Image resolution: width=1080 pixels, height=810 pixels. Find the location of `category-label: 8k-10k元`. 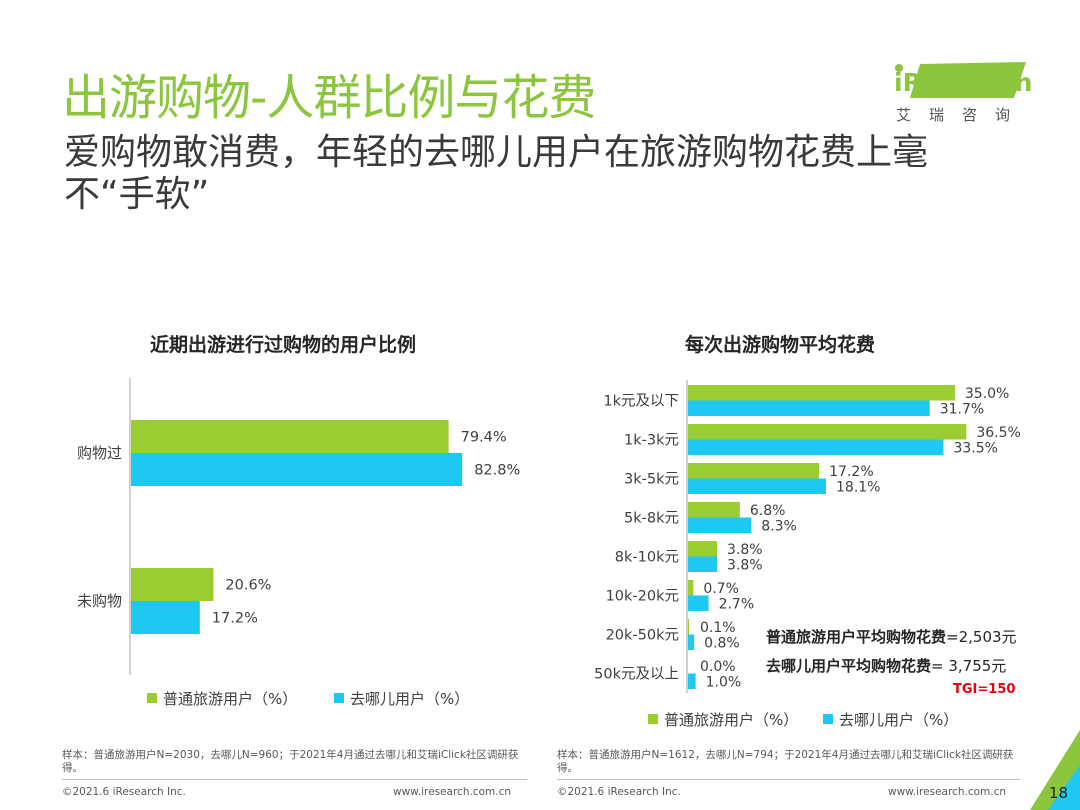

category-label: 8k-10k元 is located at coordinates (647, 558).